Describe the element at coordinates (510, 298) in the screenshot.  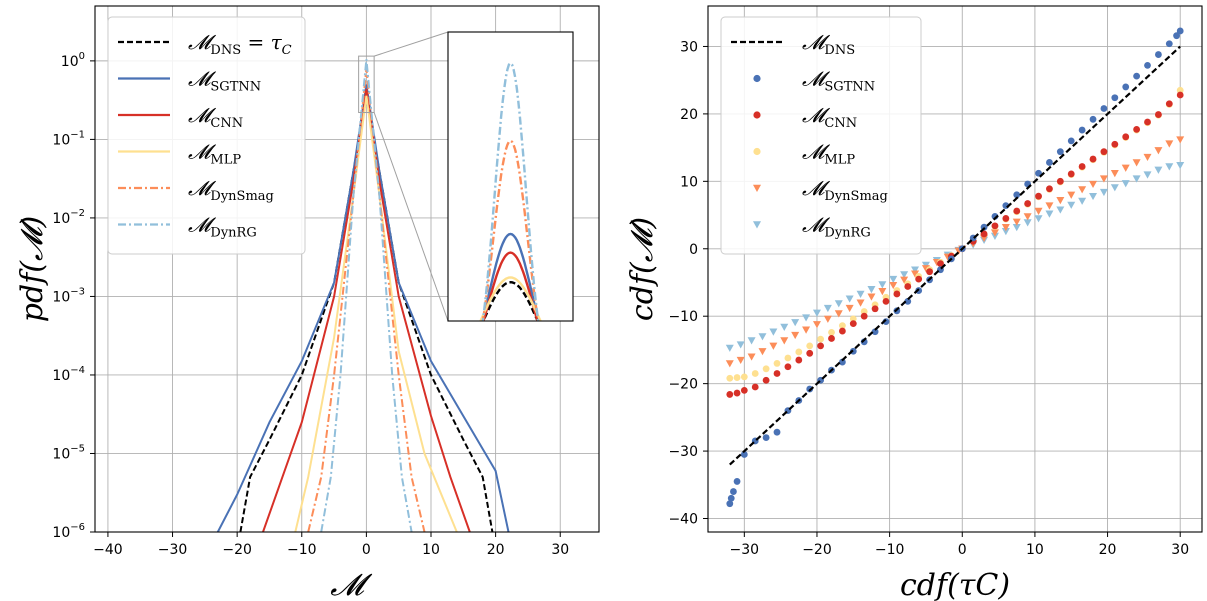
I see `inset-series-mlp` at that location.